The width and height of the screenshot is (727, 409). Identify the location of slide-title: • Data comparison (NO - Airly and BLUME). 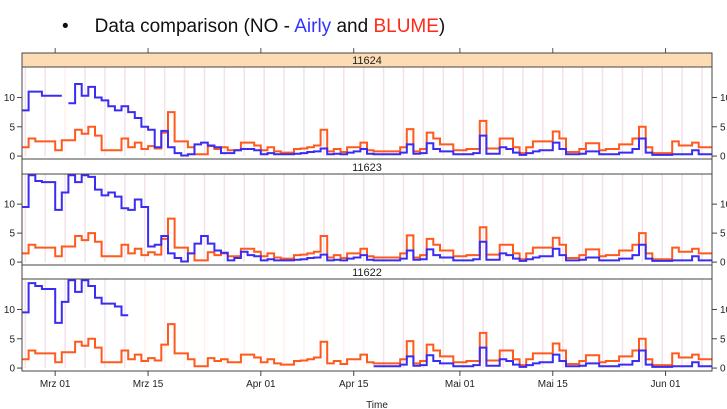
(253, 27).